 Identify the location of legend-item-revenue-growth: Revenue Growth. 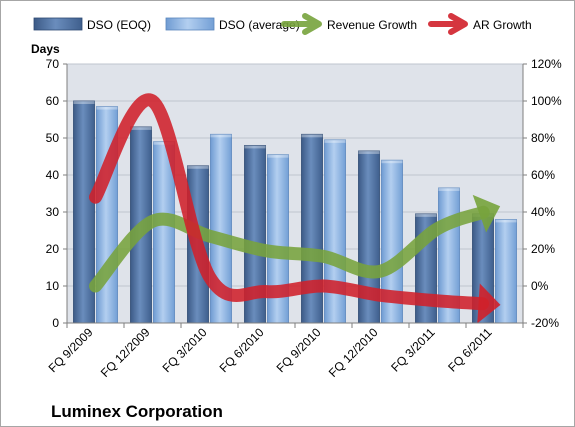
(349, 24).